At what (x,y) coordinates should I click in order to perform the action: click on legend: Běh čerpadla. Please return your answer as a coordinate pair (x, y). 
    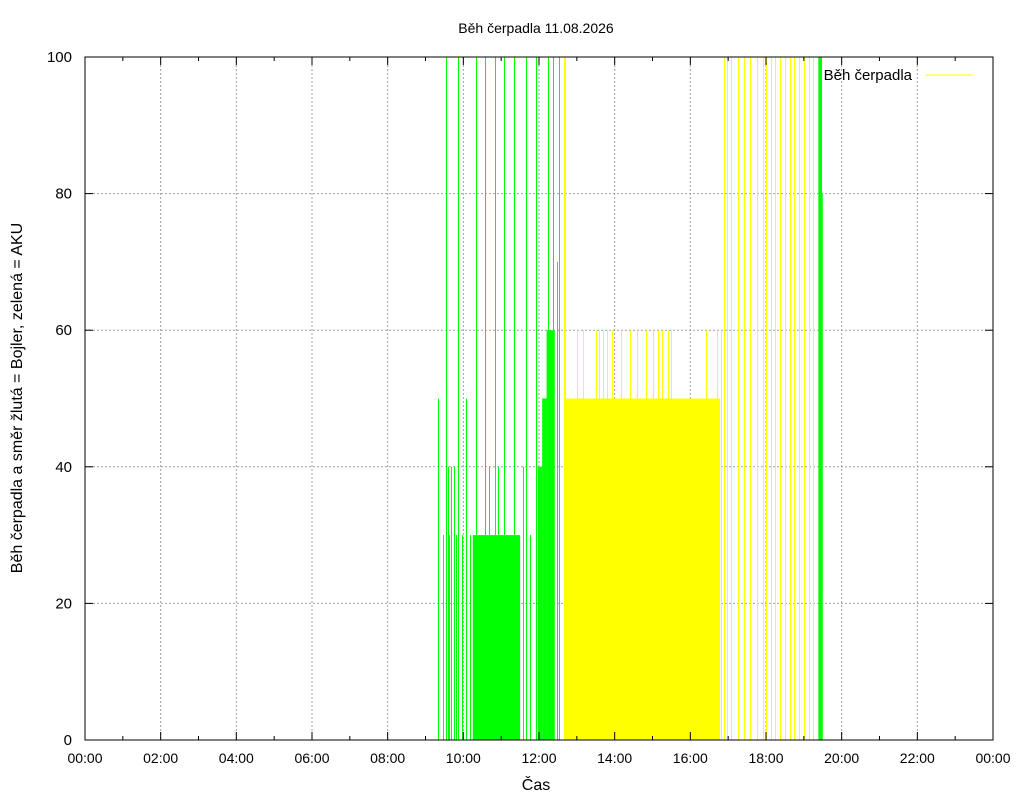
    Looking at the image, I should click on (898, 75).